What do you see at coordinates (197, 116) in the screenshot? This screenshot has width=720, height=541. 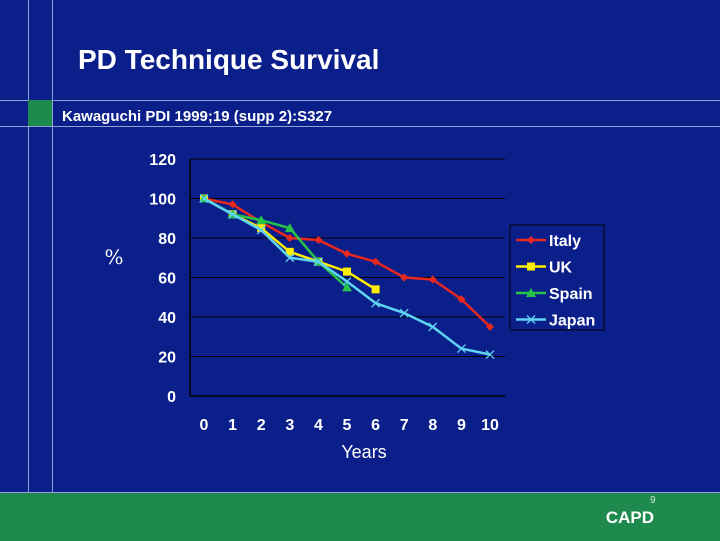 I see `slide-citation: Kawaguchi PDI 1999;19 (supp 2):S327` at bounding box center [197, 116].